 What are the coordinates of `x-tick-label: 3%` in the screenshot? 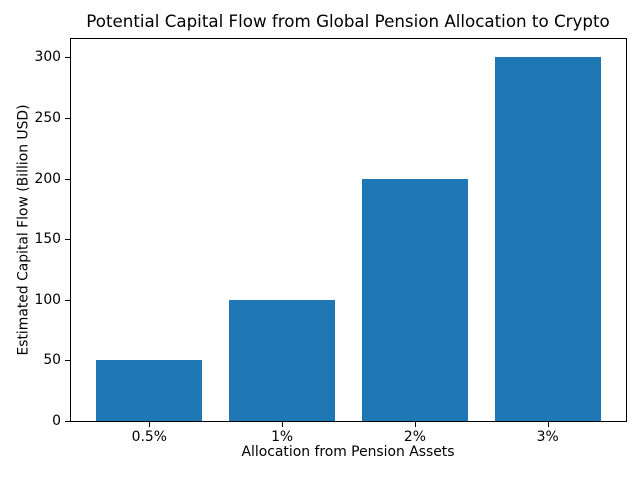 It's located at (547, 437).